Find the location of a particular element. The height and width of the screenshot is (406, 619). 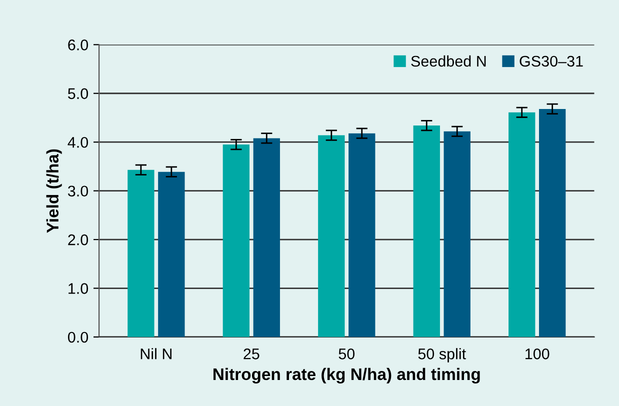

y-tick-label: 3.0 is located at coordinates (78, 191).